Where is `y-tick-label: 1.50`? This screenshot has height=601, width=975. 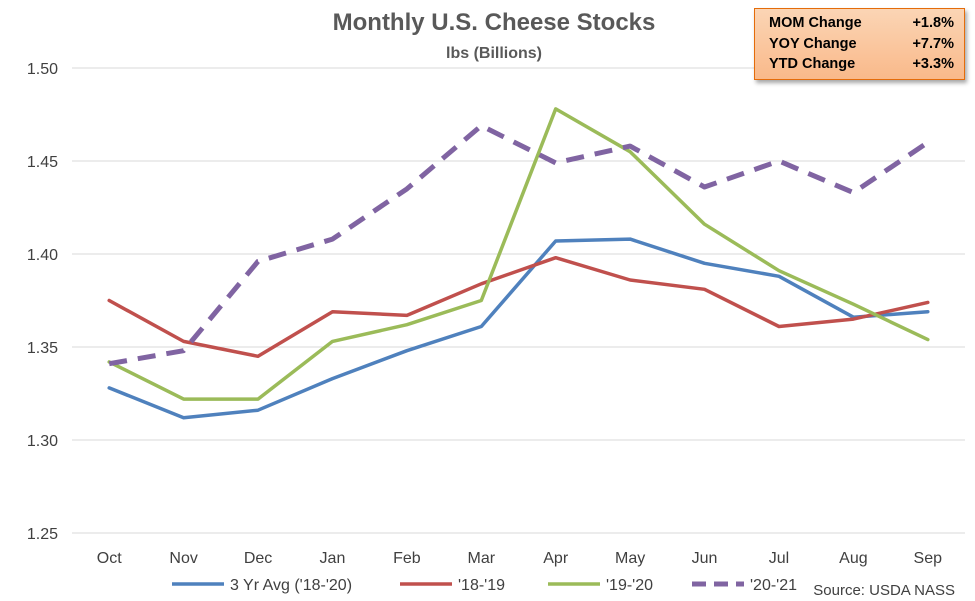 y-tick-label: 1.50 is located at coordinates (42, 69).